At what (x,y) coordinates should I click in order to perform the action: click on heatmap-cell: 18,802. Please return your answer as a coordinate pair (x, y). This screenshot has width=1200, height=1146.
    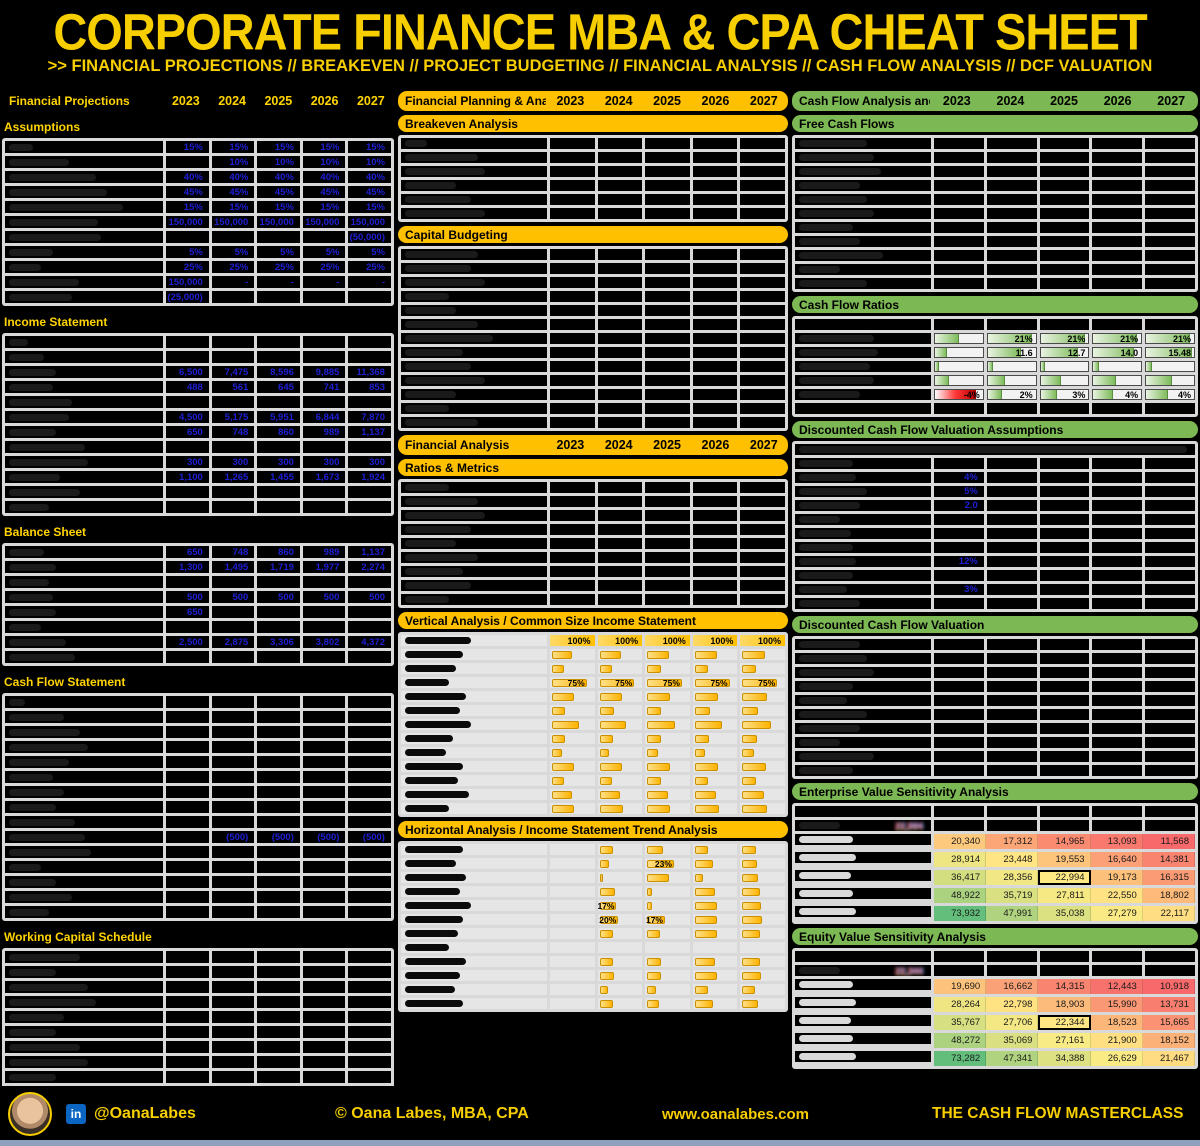
    Looking at the image, I should click on (1168, 895).